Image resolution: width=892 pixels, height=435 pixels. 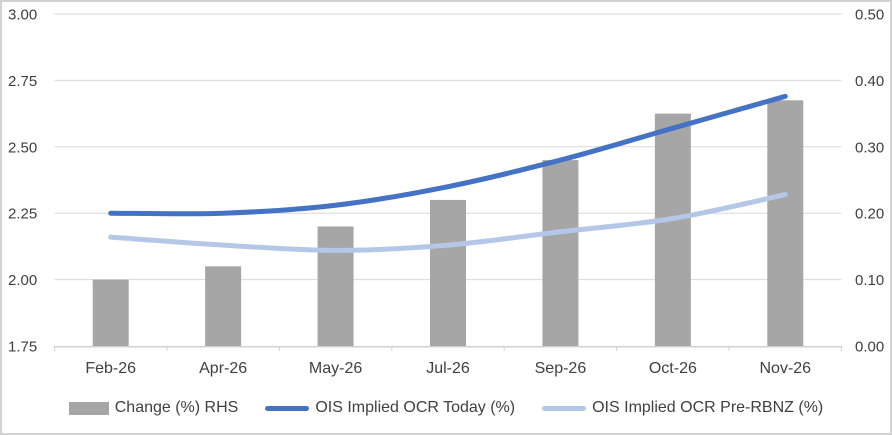 What do you see at coordinates (22, 147) in the screenshot?
I see `left-axis-tick-label: 2.50` at bounding box center [22, 147].